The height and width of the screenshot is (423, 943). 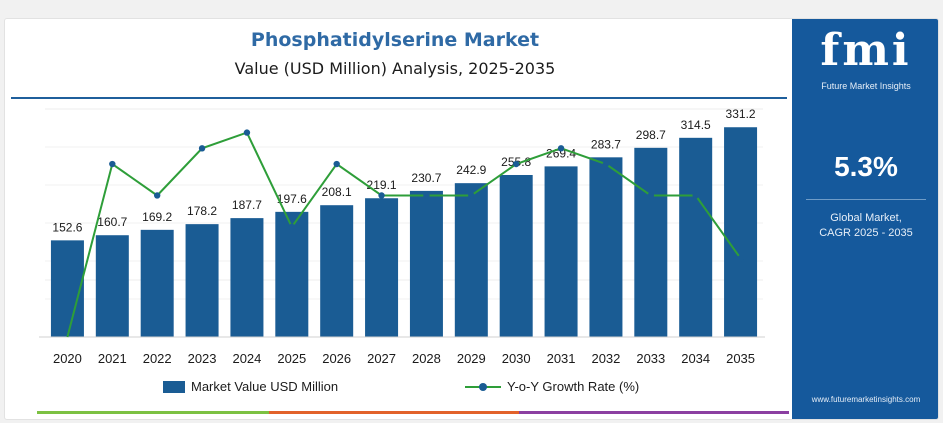 What do you see at coordinates (292, 199) in the screenshot?
I see `bar-value-label-2025: 197.6` at bounding box center [292, 199].